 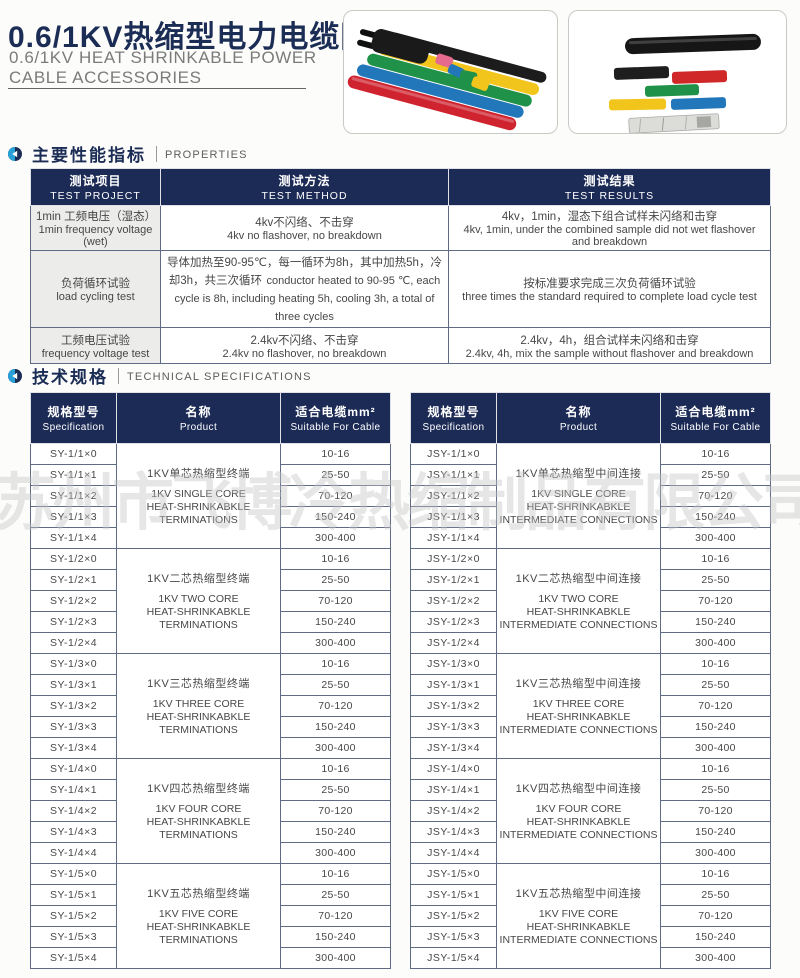 I want to click on model-cell: JSY-1/3×1, so click(x=453, y=685).